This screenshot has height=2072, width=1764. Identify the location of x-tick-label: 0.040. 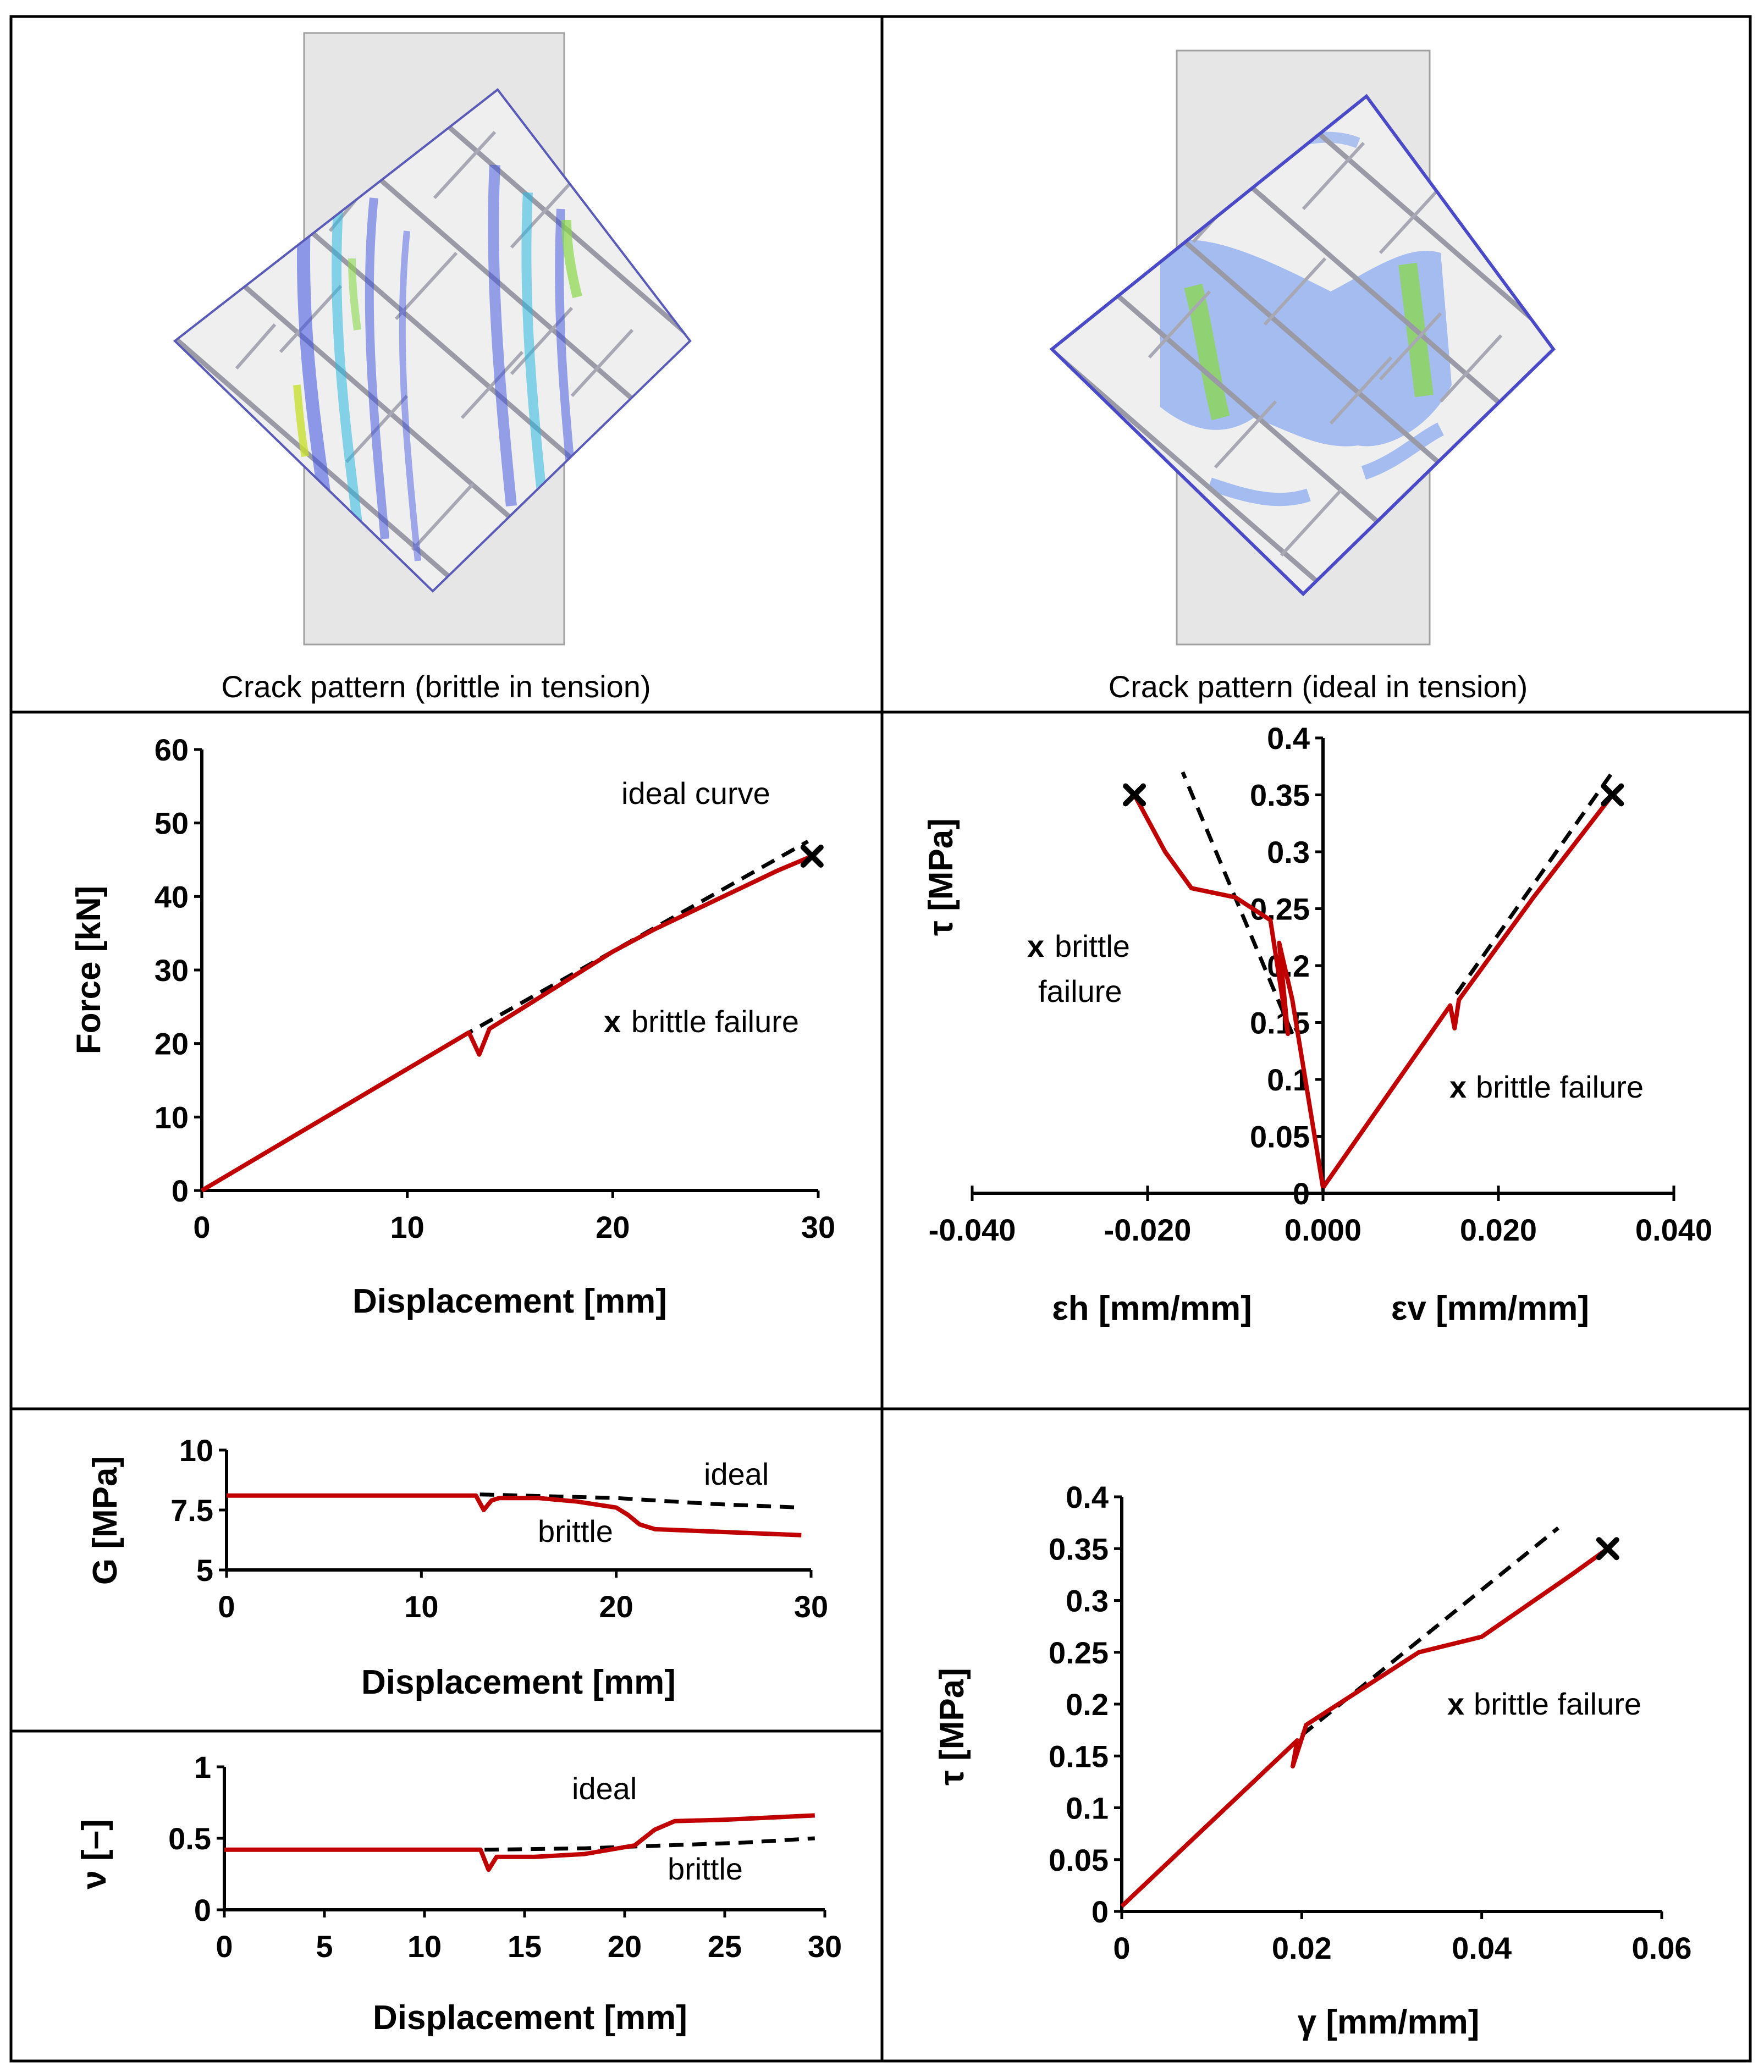
(1673, 1230).